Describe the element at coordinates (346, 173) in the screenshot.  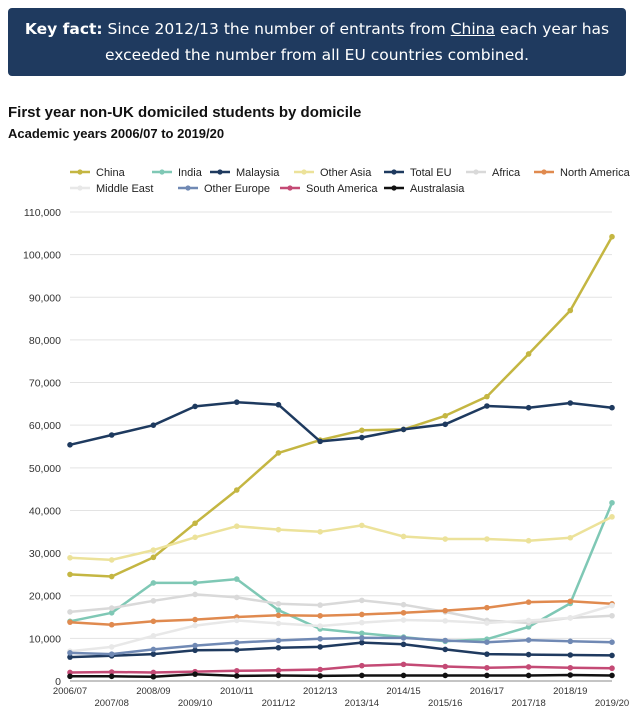
I see `legend-entry: Other Asia` at that location.